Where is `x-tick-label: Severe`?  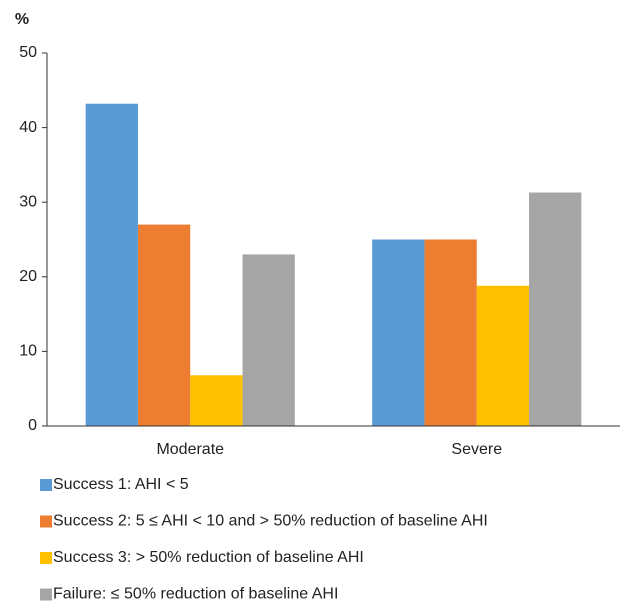
x-tick-label: Severe is located at coordinates (476, 449).